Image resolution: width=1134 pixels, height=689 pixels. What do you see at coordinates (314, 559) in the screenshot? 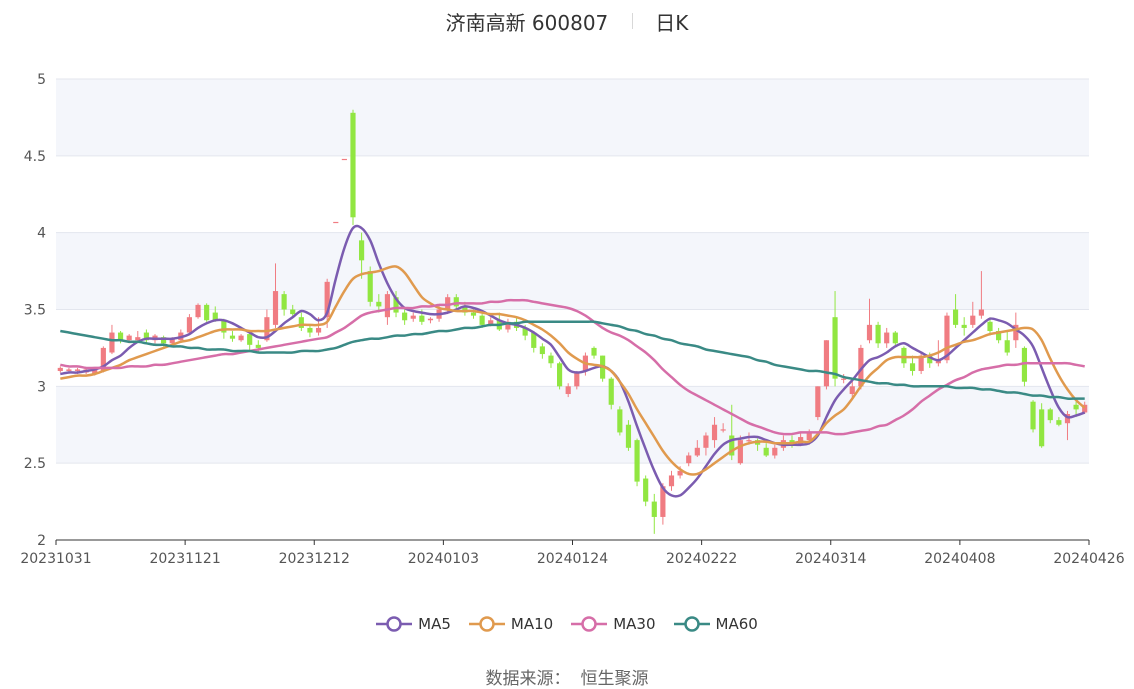
I see `x-tick-label: 20231212` at bounding box center [314, 559].